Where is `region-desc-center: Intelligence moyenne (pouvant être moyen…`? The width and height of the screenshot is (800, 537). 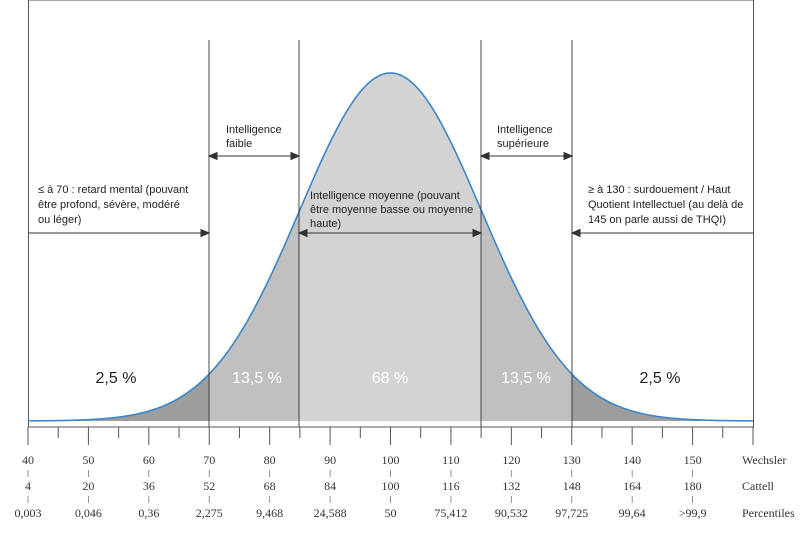 region-desc-center: Intelligence moyenne (pouvant être moyen… is located at coordinates (393, 210).